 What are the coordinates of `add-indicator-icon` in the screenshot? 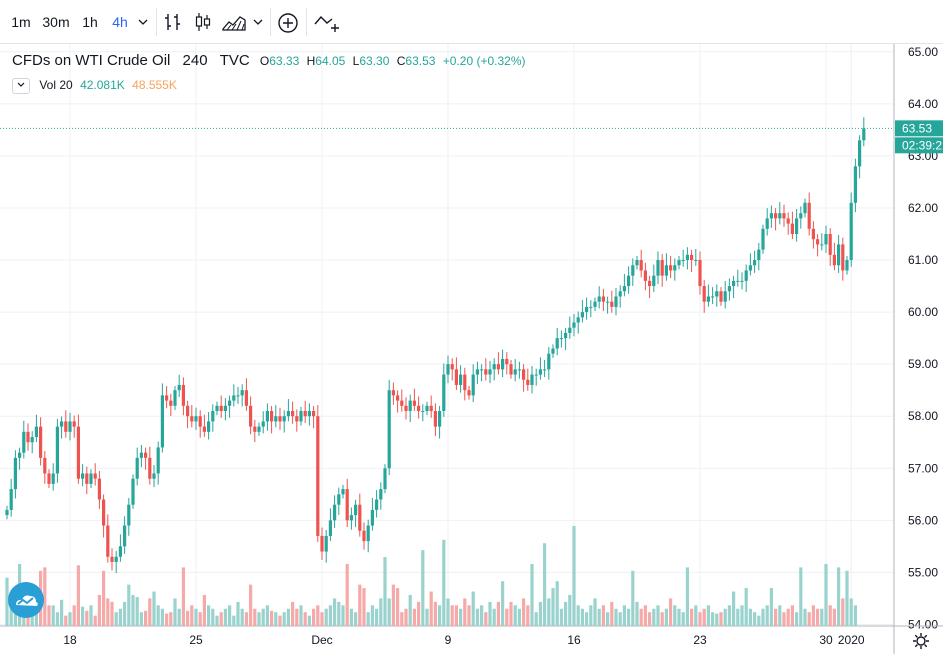 It's located at (288, 23).